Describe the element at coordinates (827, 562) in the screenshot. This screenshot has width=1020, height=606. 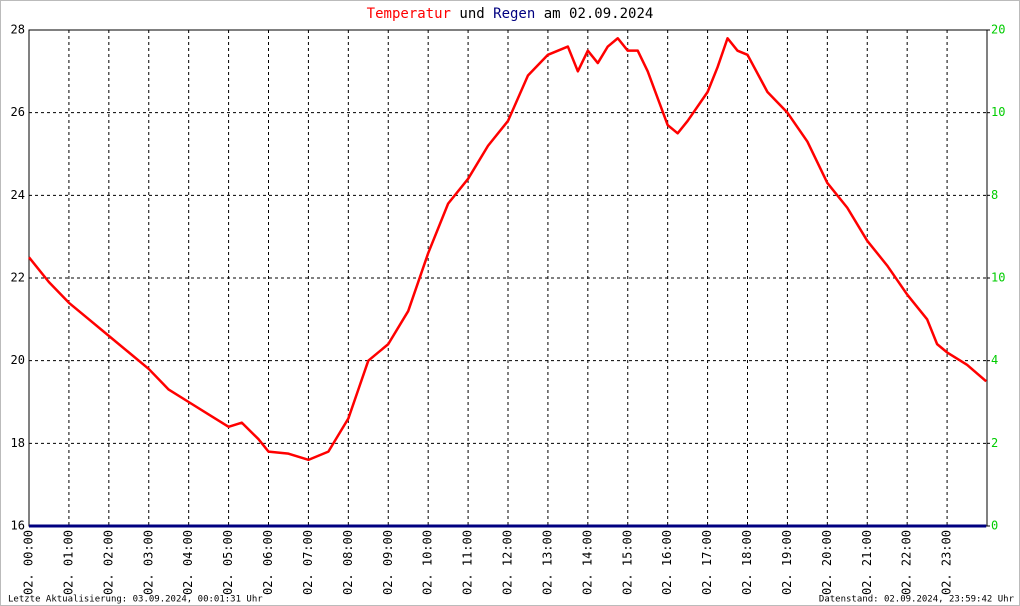
I see `x-tick-label: 02. 20:00` at that location.